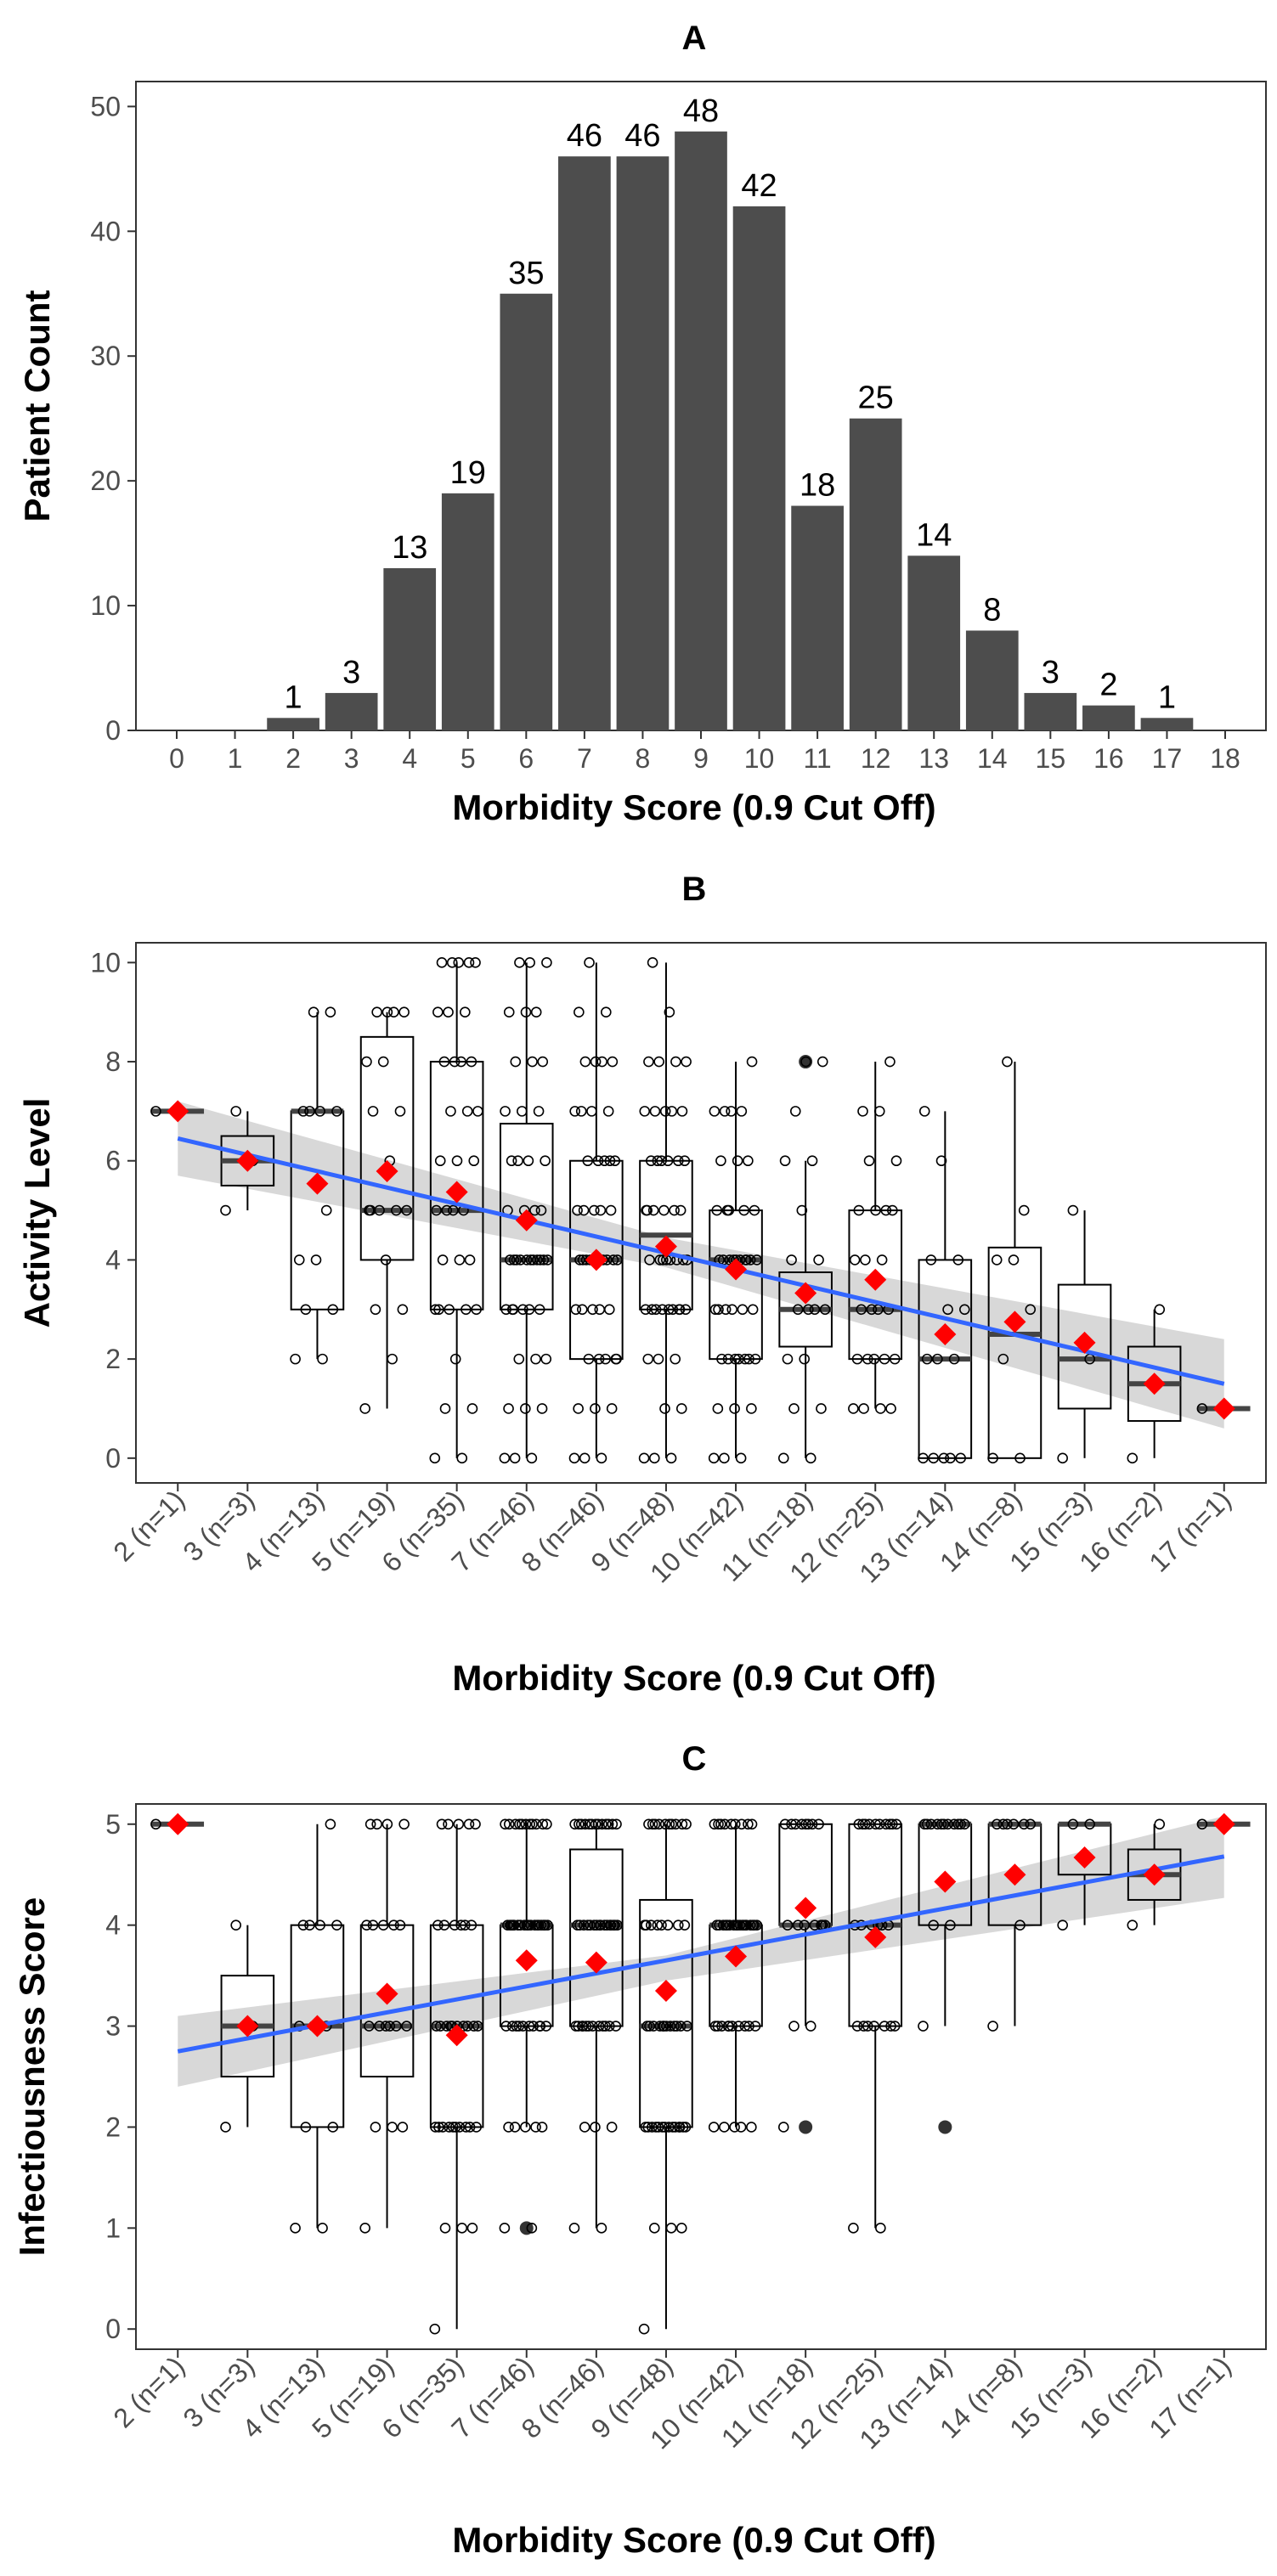  I want to click on x-tick-label: 18, so click(1225, 758).